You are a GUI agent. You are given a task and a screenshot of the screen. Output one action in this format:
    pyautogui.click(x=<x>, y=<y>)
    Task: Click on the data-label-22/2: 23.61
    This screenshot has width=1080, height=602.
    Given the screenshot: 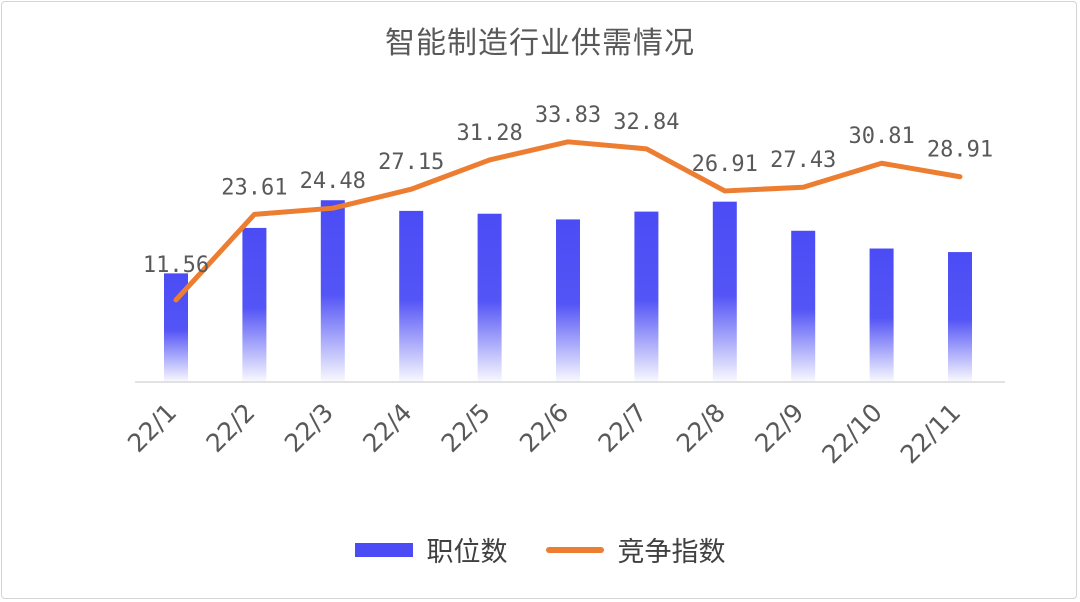 What is the action you would take?
    pyautogui.click(x=254, y=187)
    